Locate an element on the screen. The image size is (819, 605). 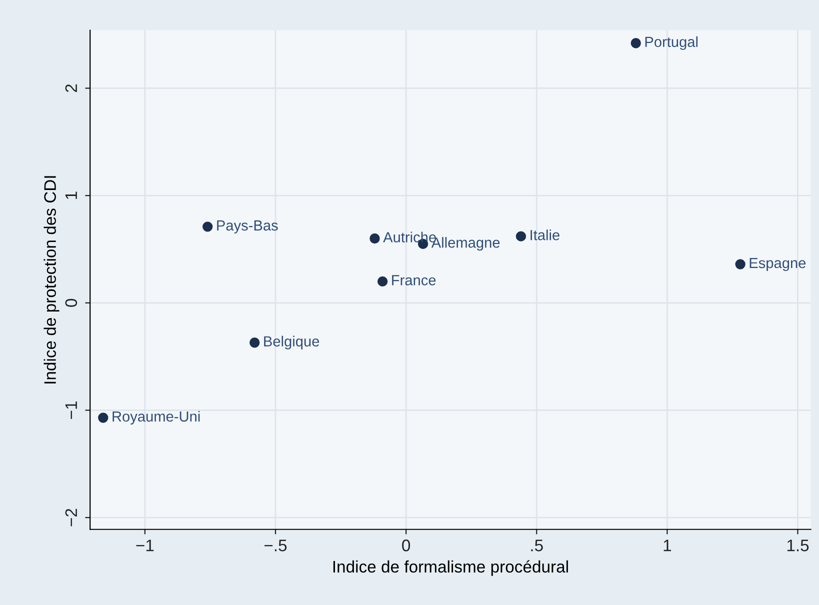
x-tick-label: 1 is located at coordinates (668, 546).